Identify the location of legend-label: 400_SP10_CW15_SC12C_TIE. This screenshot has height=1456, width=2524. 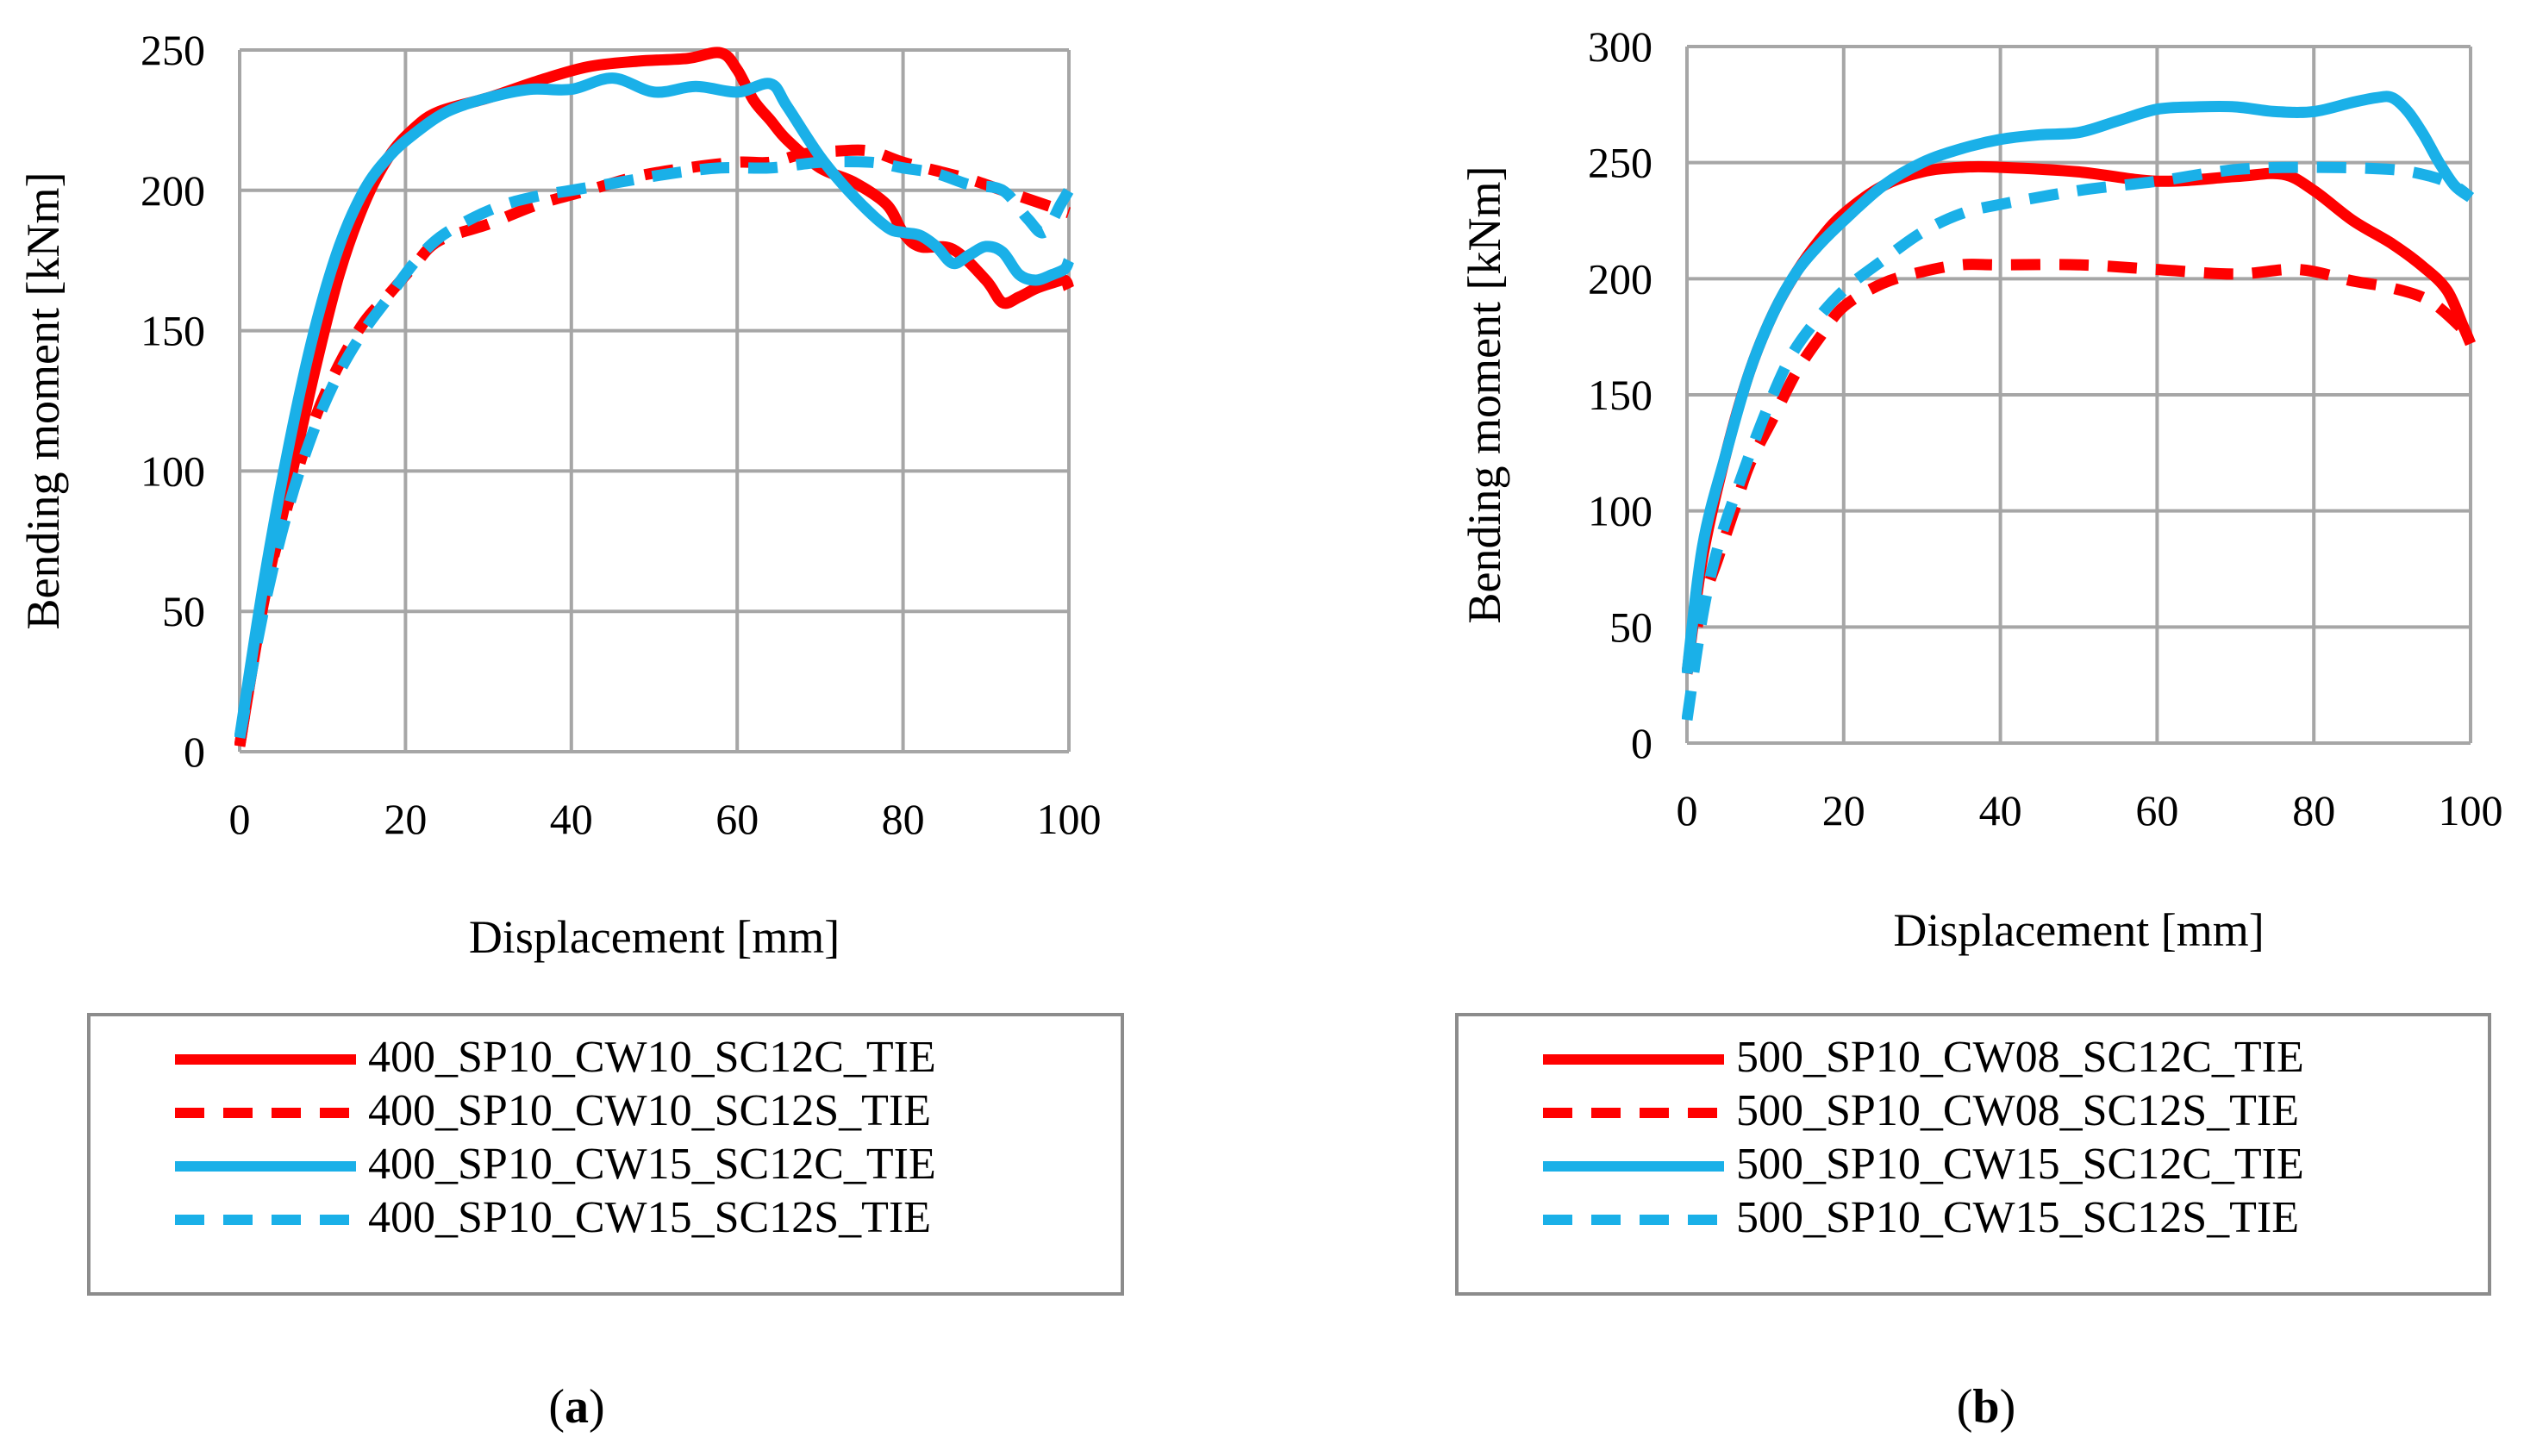
(652, 1165).